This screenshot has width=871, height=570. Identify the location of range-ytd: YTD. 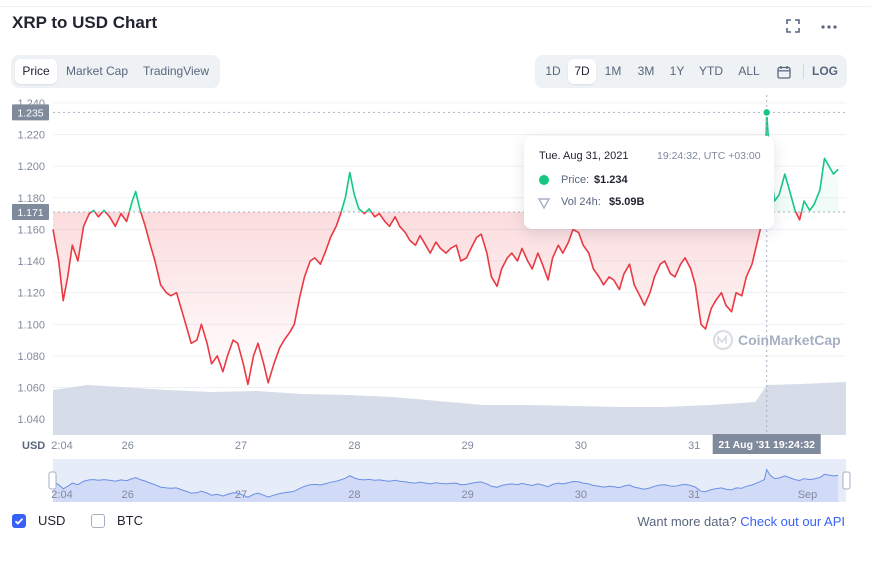
(711, 71).